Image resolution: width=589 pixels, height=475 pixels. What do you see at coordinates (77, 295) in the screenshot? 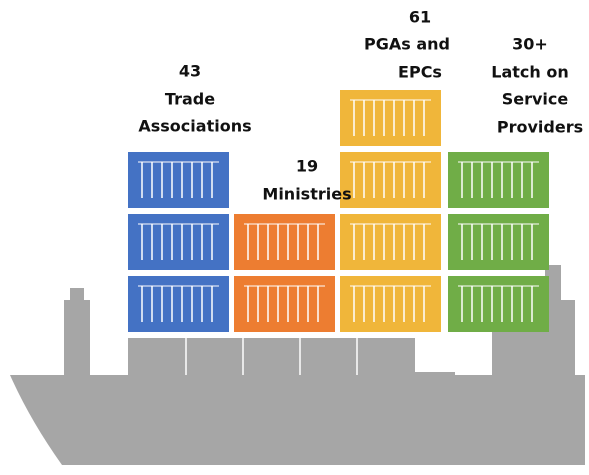
I see `mast-top` at bounding box center [77, 295].